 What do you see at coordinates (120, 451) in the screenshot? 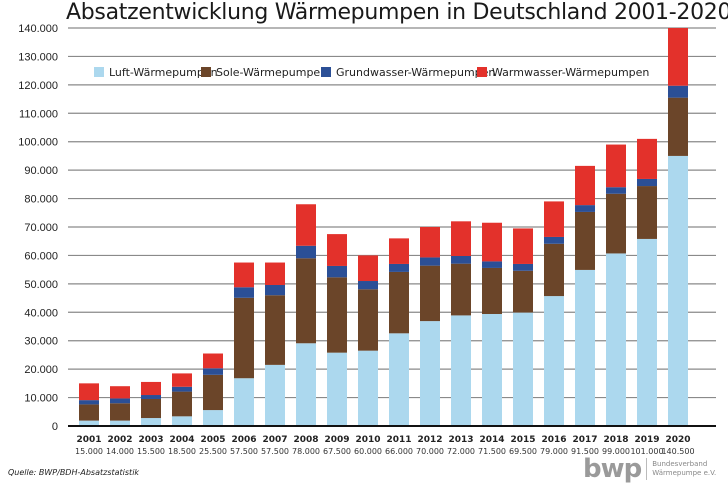
I see `total-label: 14.000` at bounding box center [120, 451].